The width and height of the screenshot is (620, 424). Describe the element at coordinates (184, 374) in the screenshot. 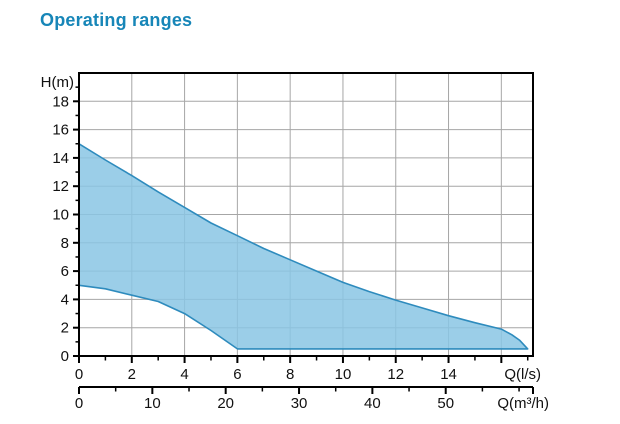

I see `x-axis-ls-tick-label: 4` at that location.